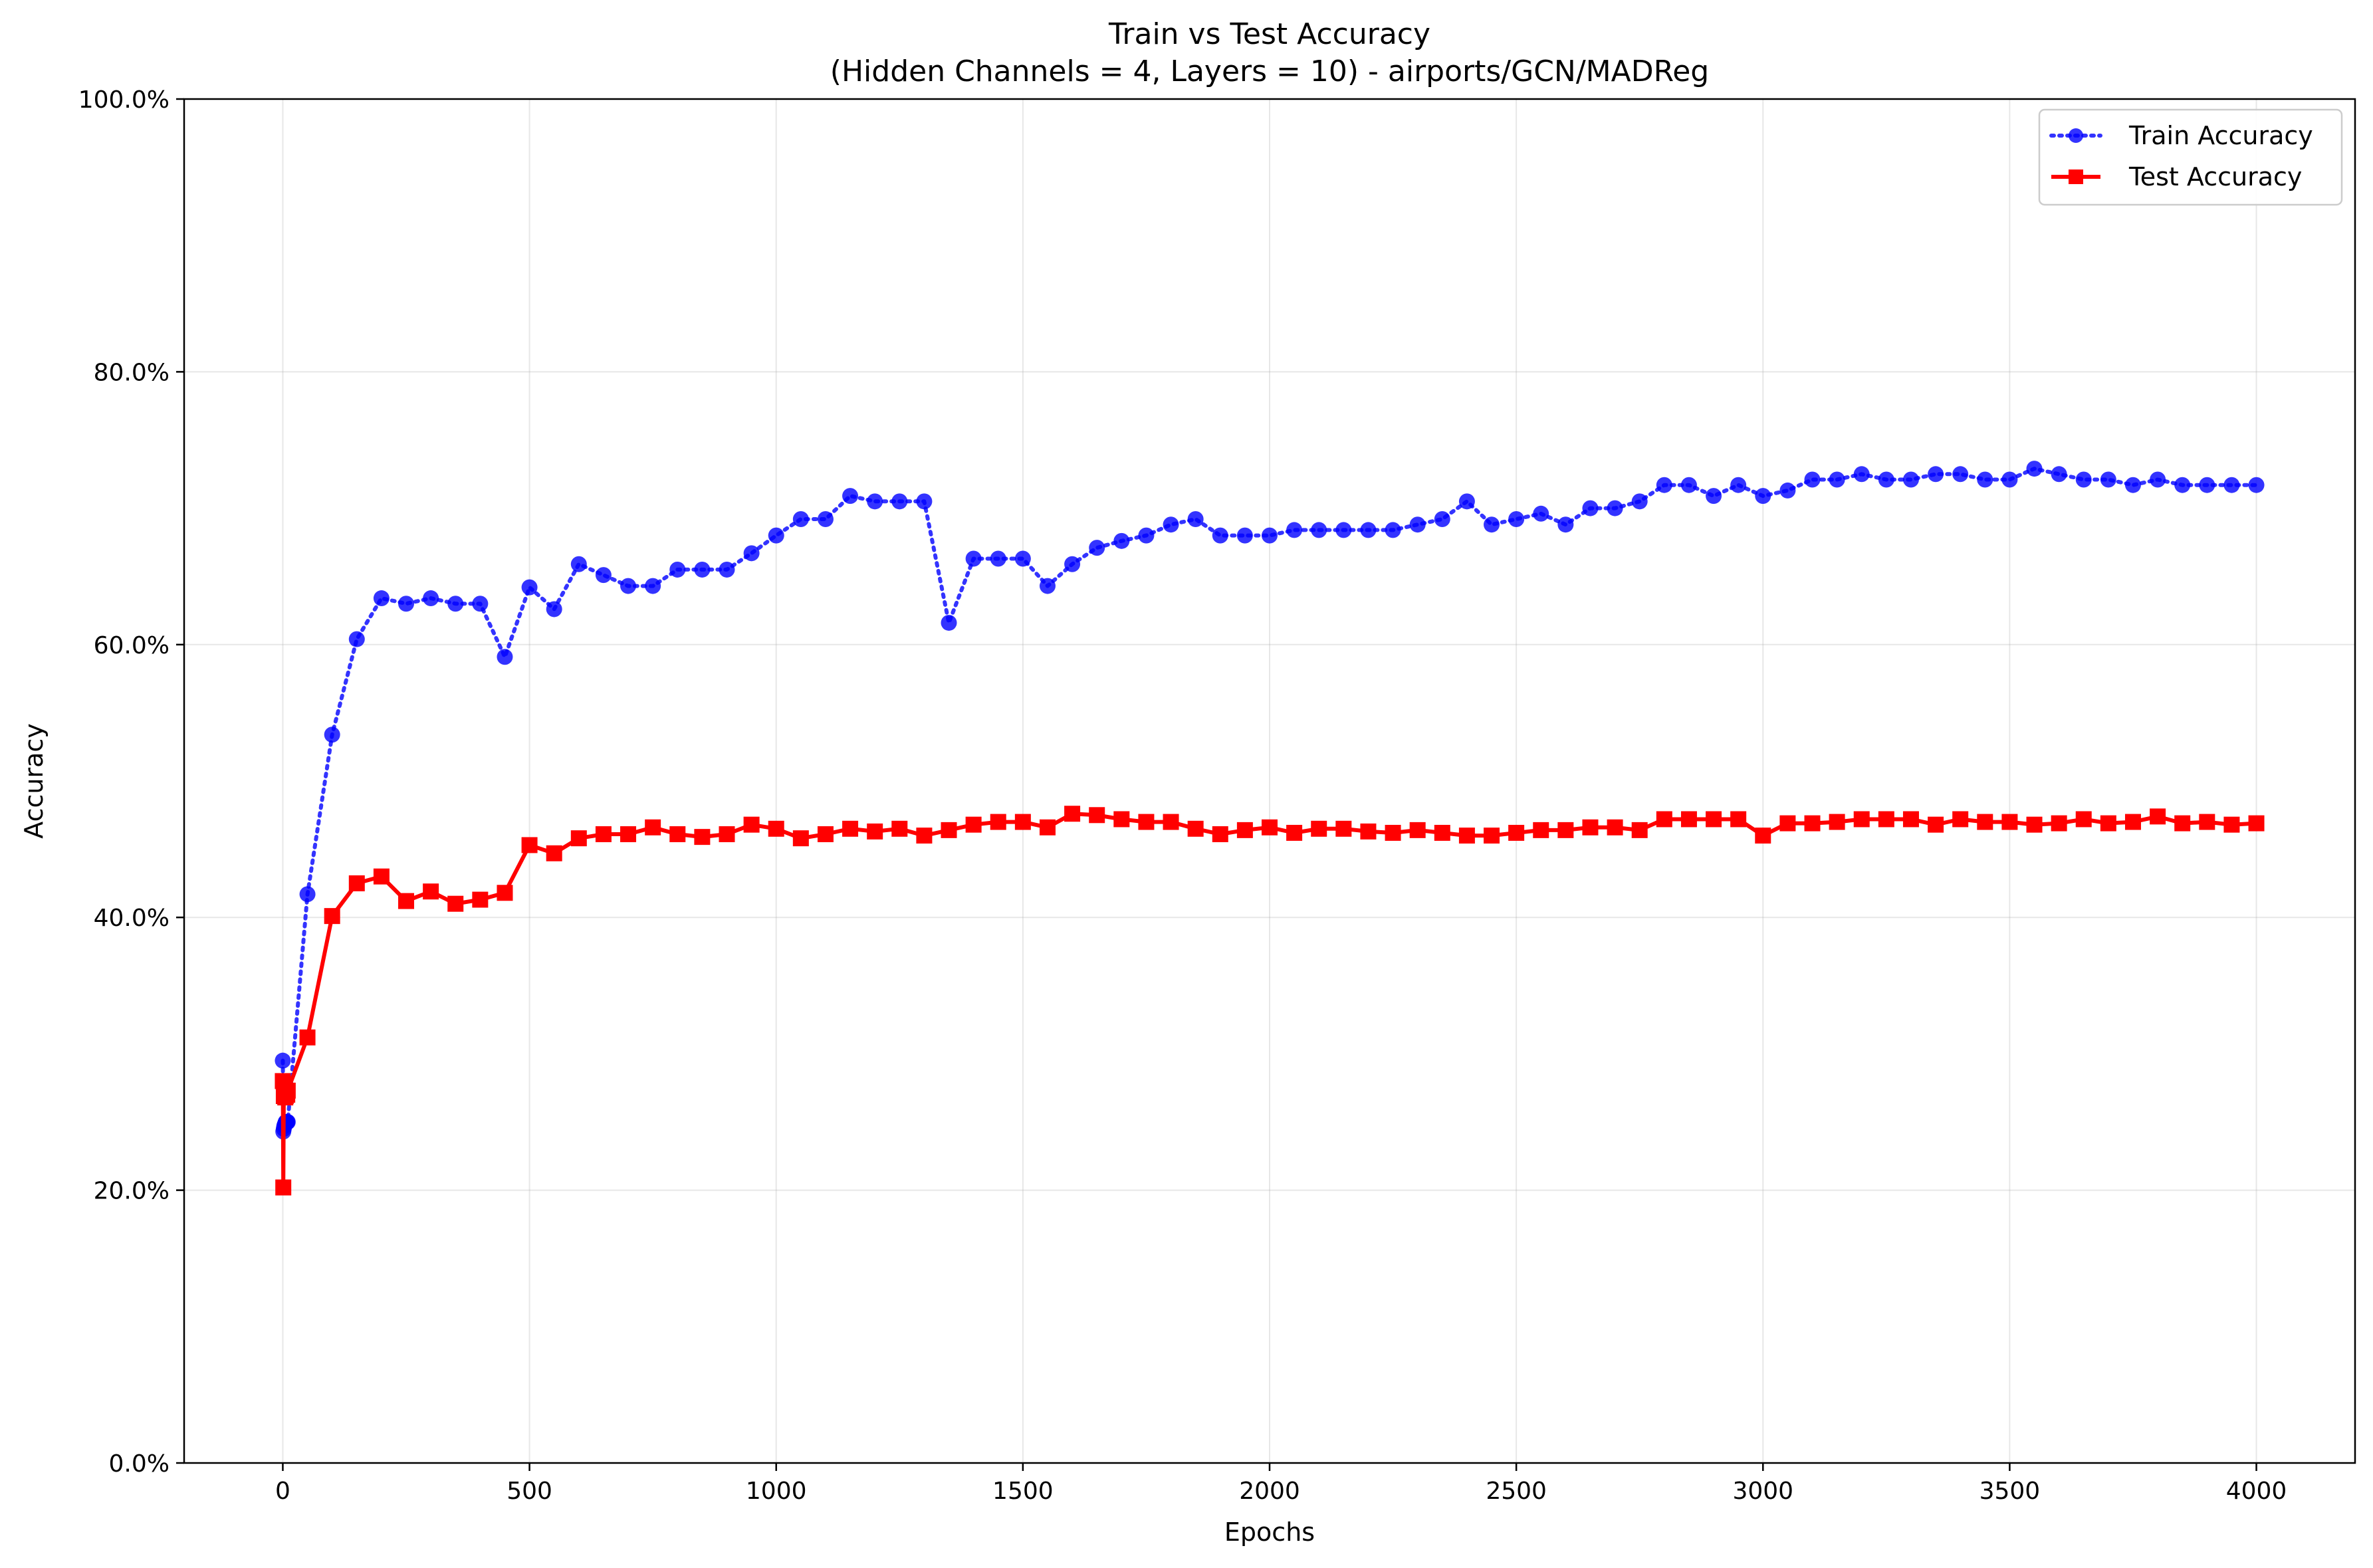 This screenshot has height=1568, width=2373. I want to click on x-tick-label: 1500, so click(1023, 1491).